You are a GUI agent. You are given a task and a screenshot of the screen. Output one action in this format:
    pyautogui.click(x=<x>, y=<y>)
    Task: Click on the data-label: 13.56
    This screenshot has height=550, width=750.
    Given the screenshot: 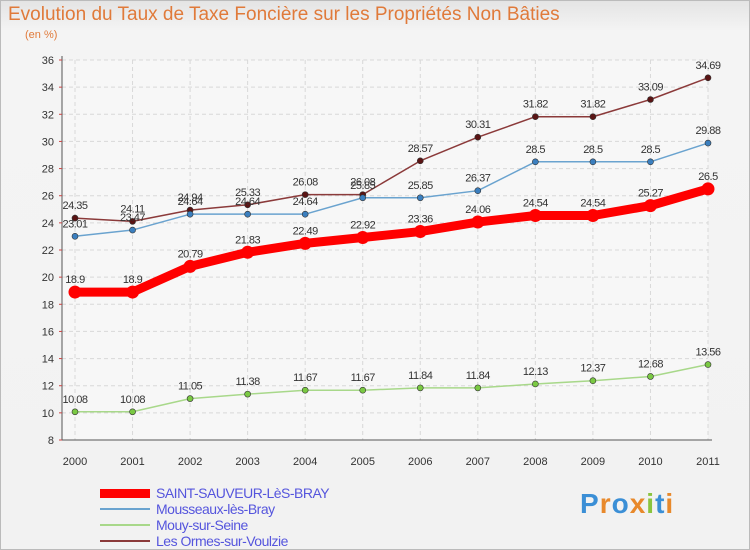 What is the action you would take?
    pyautogui.click(x=707, y=353)
    